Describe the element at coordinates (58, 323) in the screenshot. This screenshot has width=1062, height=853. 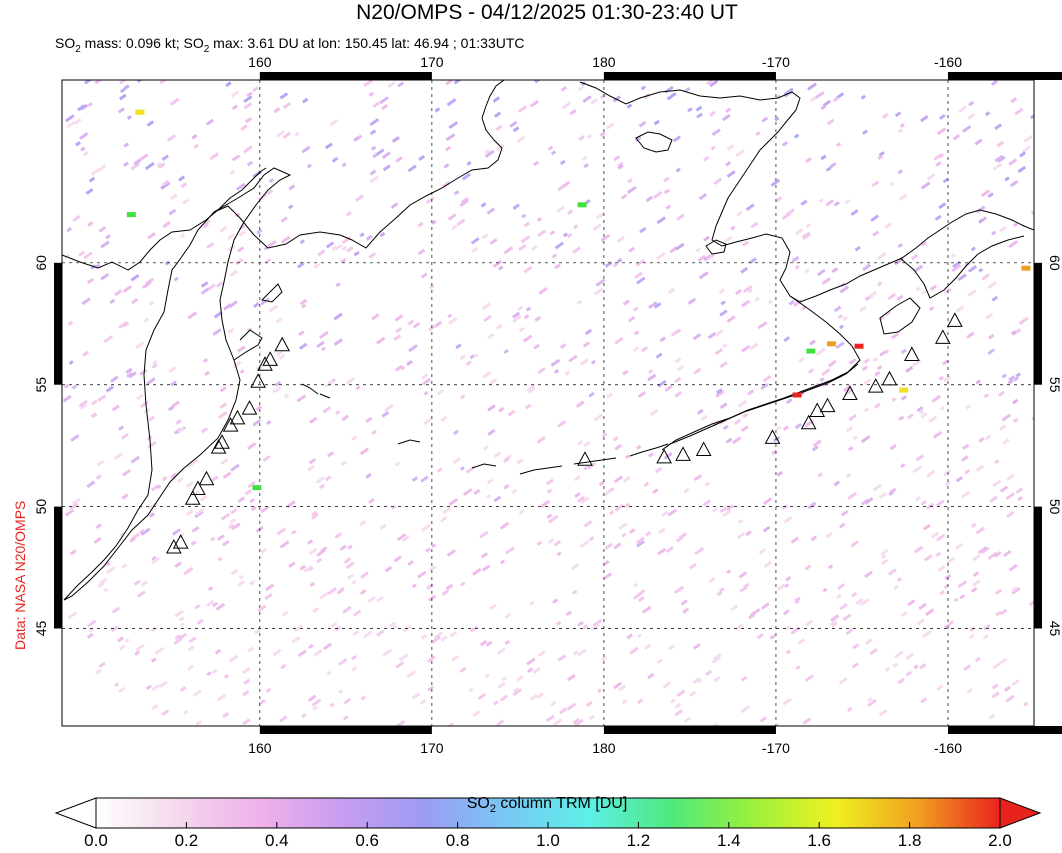
I see `frame-bar-left` at that location.